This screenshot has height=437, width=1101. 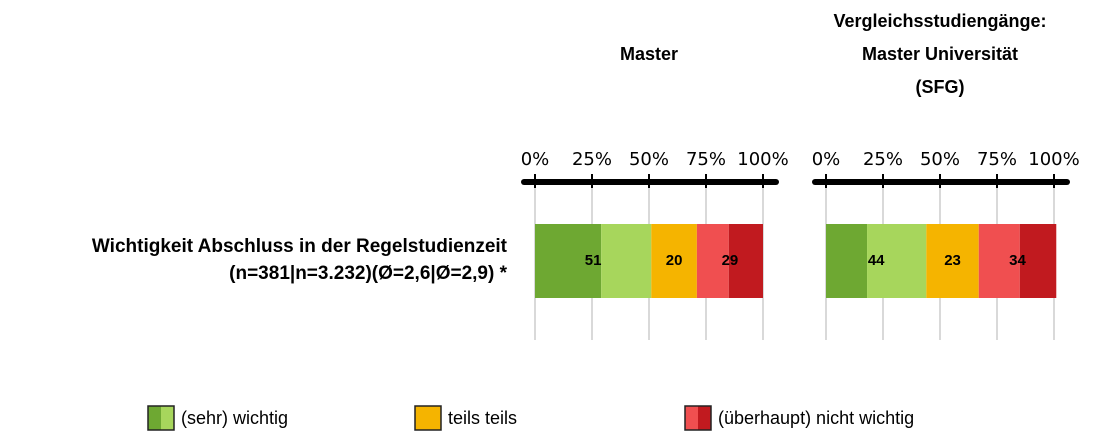 What do you see at coordinates (1017, 260) in the screenshot?
I see `value-label: 34` at bounding box center [1017, 260].